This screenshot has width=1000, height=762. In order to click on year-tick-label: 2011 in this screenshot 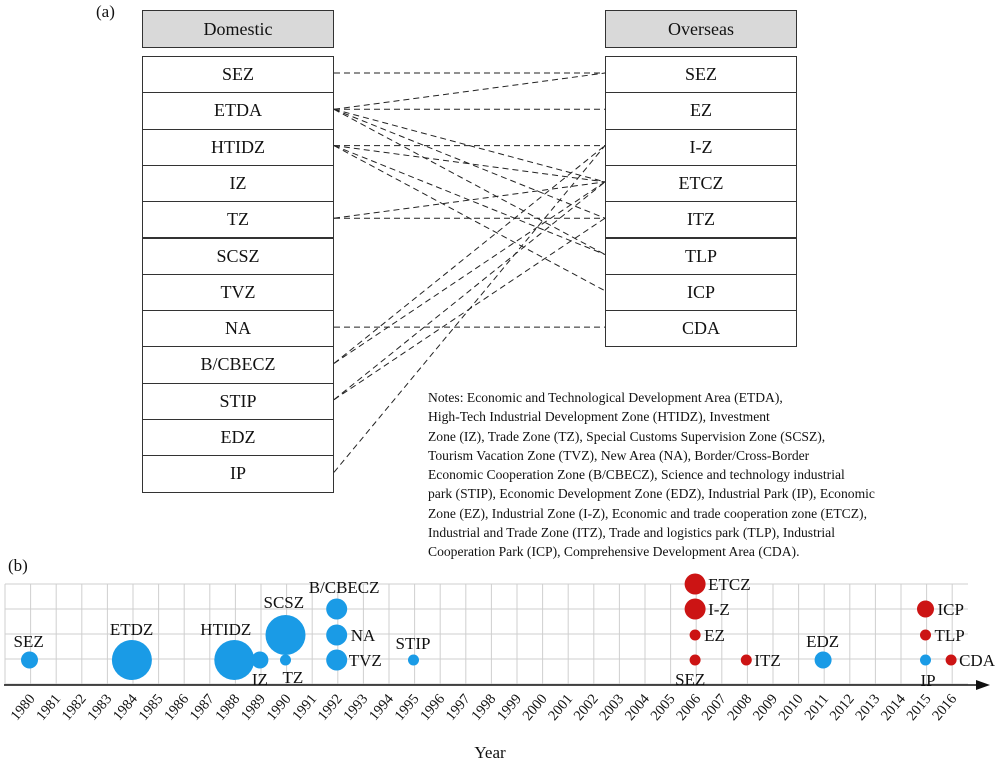, I will do `click(817, 707)`.